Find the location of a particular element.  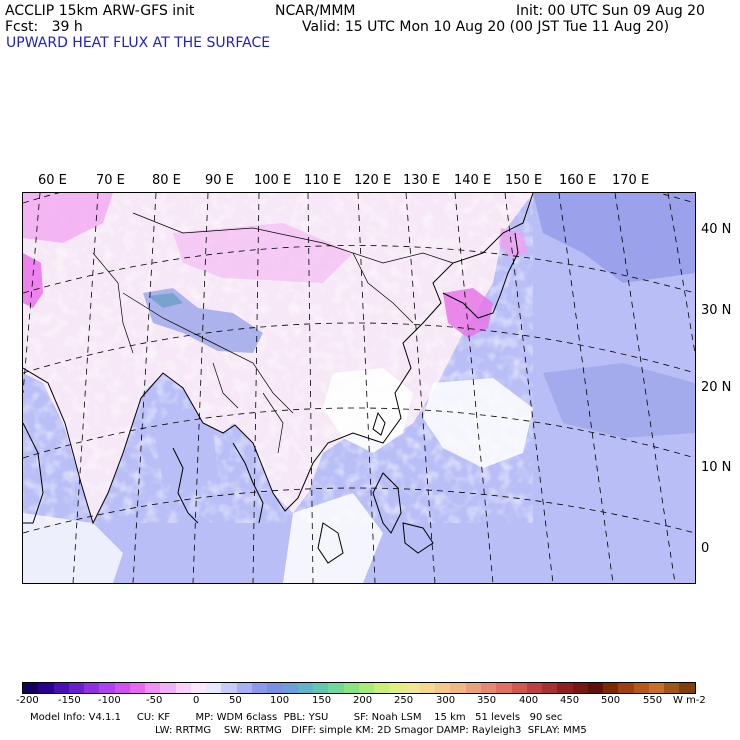

flux-mid-mongolia is located at coordinates (263, 253).